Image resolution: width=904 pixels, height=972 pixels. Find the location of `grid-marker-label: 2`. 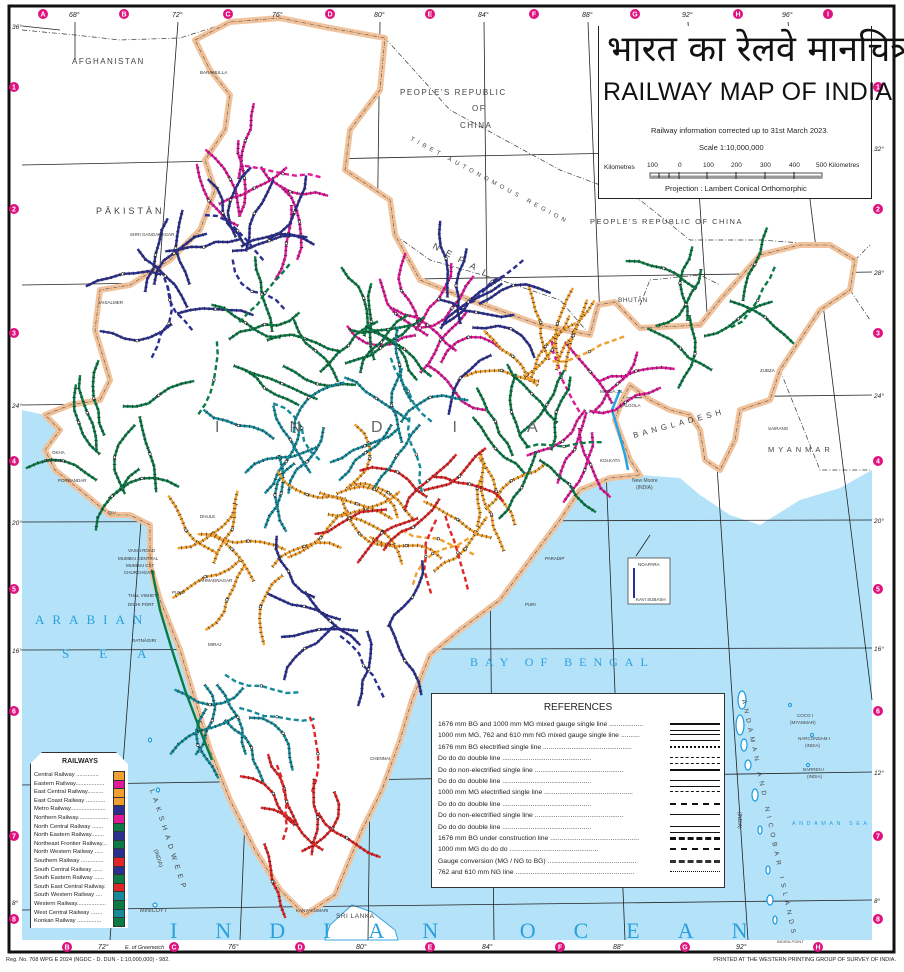

grid-marker-label: 2 is located at coordinates (878, 210).